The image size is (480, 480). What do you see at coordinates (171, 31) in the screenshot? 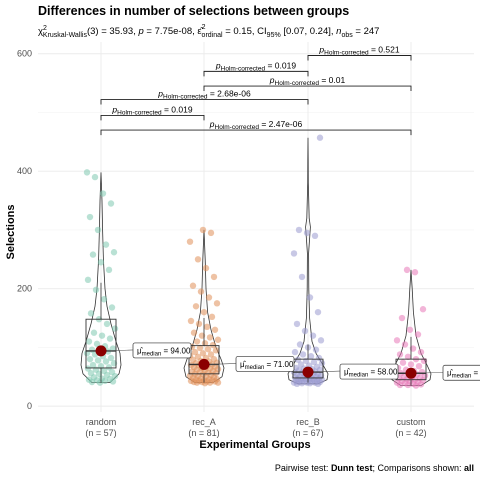
I see `subtitle-p-value: = 7.75e-08,` at bounding box center [171, 31].